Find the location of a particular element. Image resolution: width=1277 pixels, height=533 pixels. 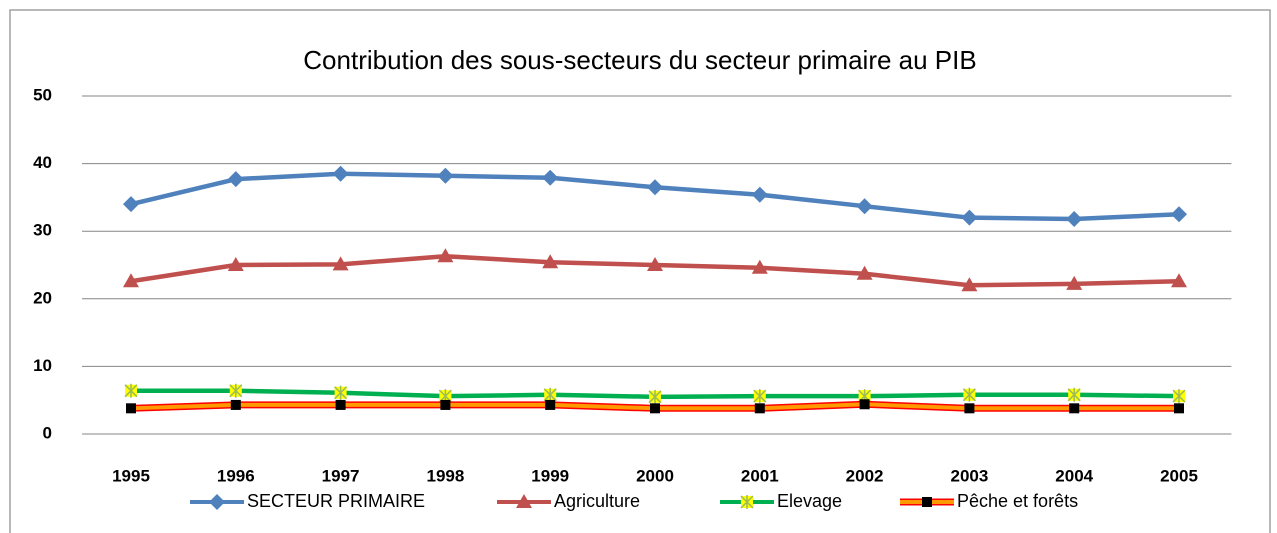

x-tick-label: 2003 is located at coordinates (969, 475).